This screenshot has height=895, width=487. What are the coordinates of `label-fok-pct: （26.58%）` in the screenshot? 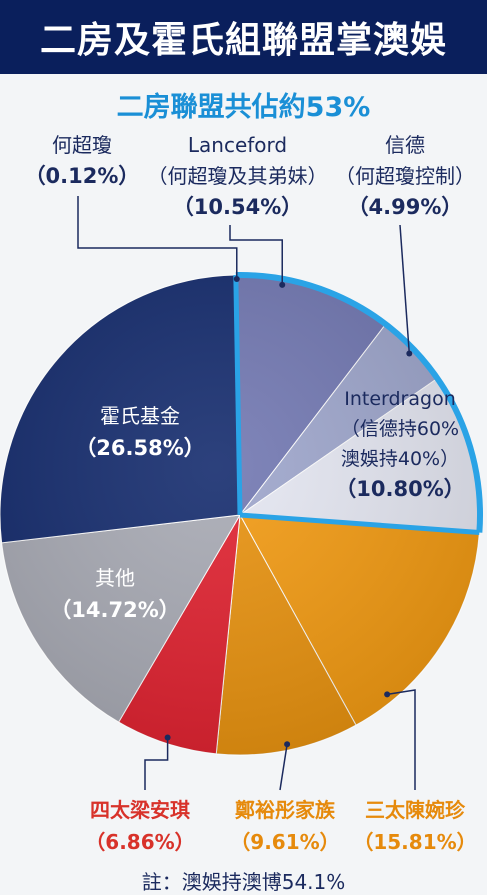 It's located at (140, 448).